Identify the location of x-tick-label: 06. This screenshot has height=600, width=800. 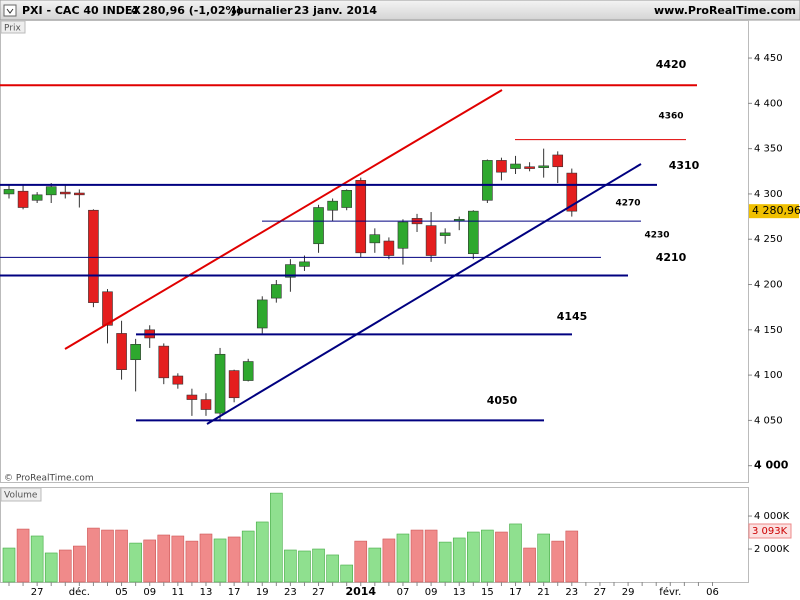
(712, 592).